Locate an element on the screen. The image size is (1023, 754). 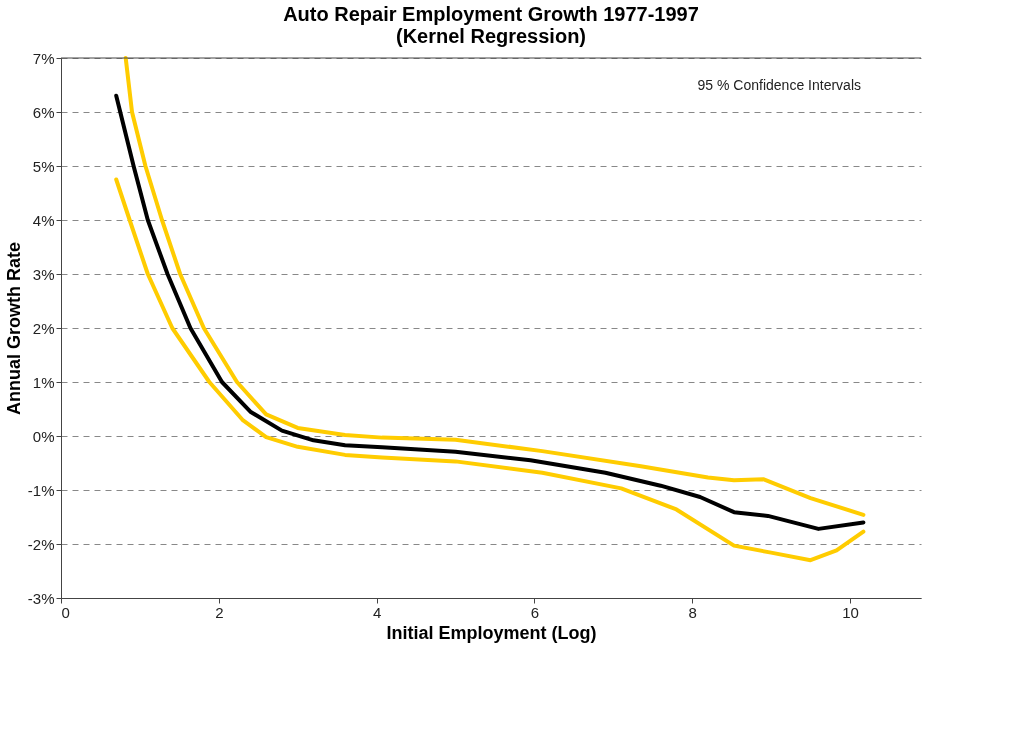
y-tick-label: 1% is located at coordinates (43, 382).